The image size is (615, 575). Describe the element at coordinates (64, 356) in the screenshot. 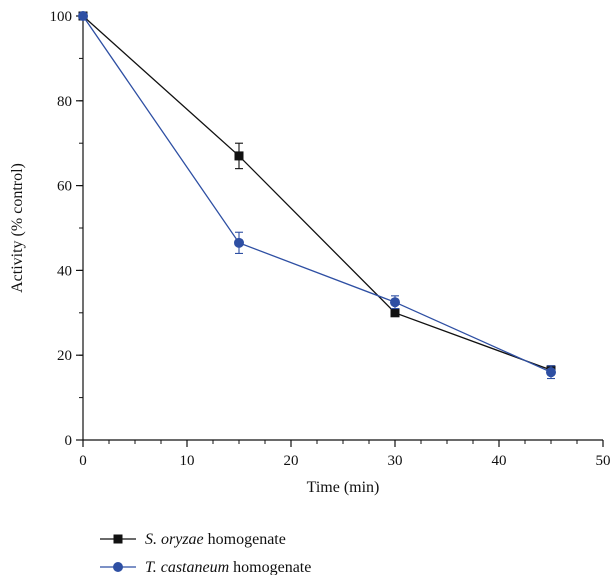

I see `y-tick-label: 20` at that location.